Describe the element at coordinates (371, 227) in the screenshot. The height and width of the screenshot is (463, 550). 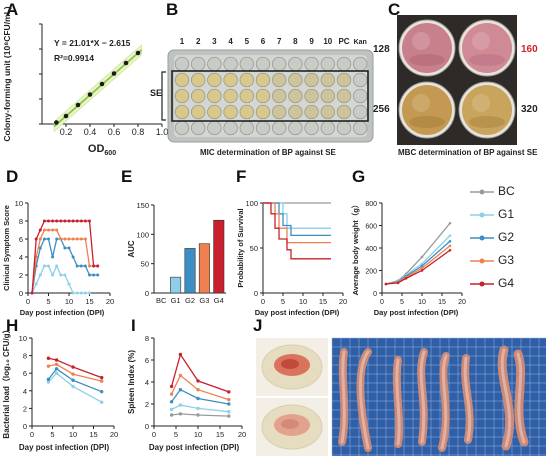
I see `panel-g-y-tick-label: 600` at that location.